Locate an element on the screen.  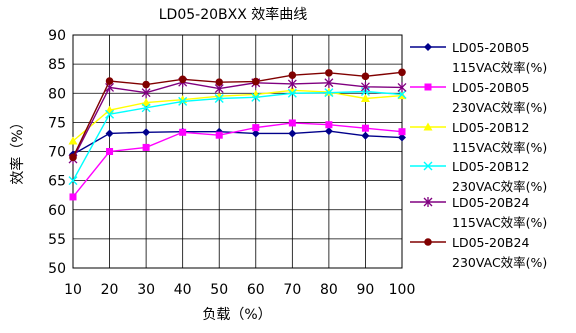
x-tick-label: 20 is located at coordinates (110, 290).